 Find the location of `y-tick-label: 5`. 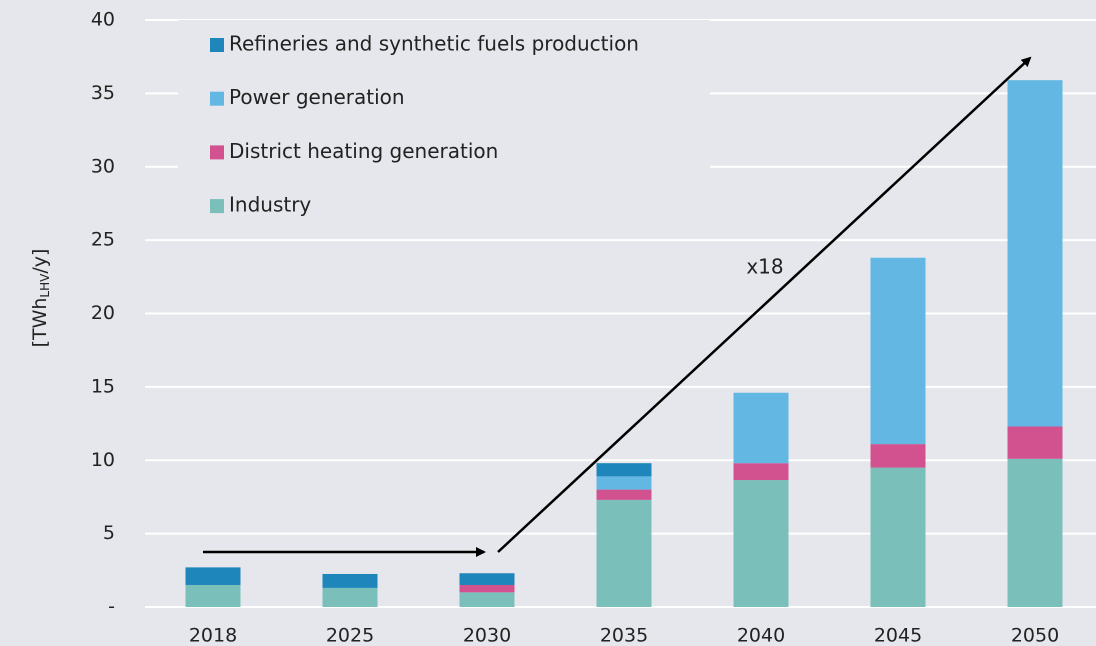

y-tick-label: 5 is located at coordinates (109, 533).